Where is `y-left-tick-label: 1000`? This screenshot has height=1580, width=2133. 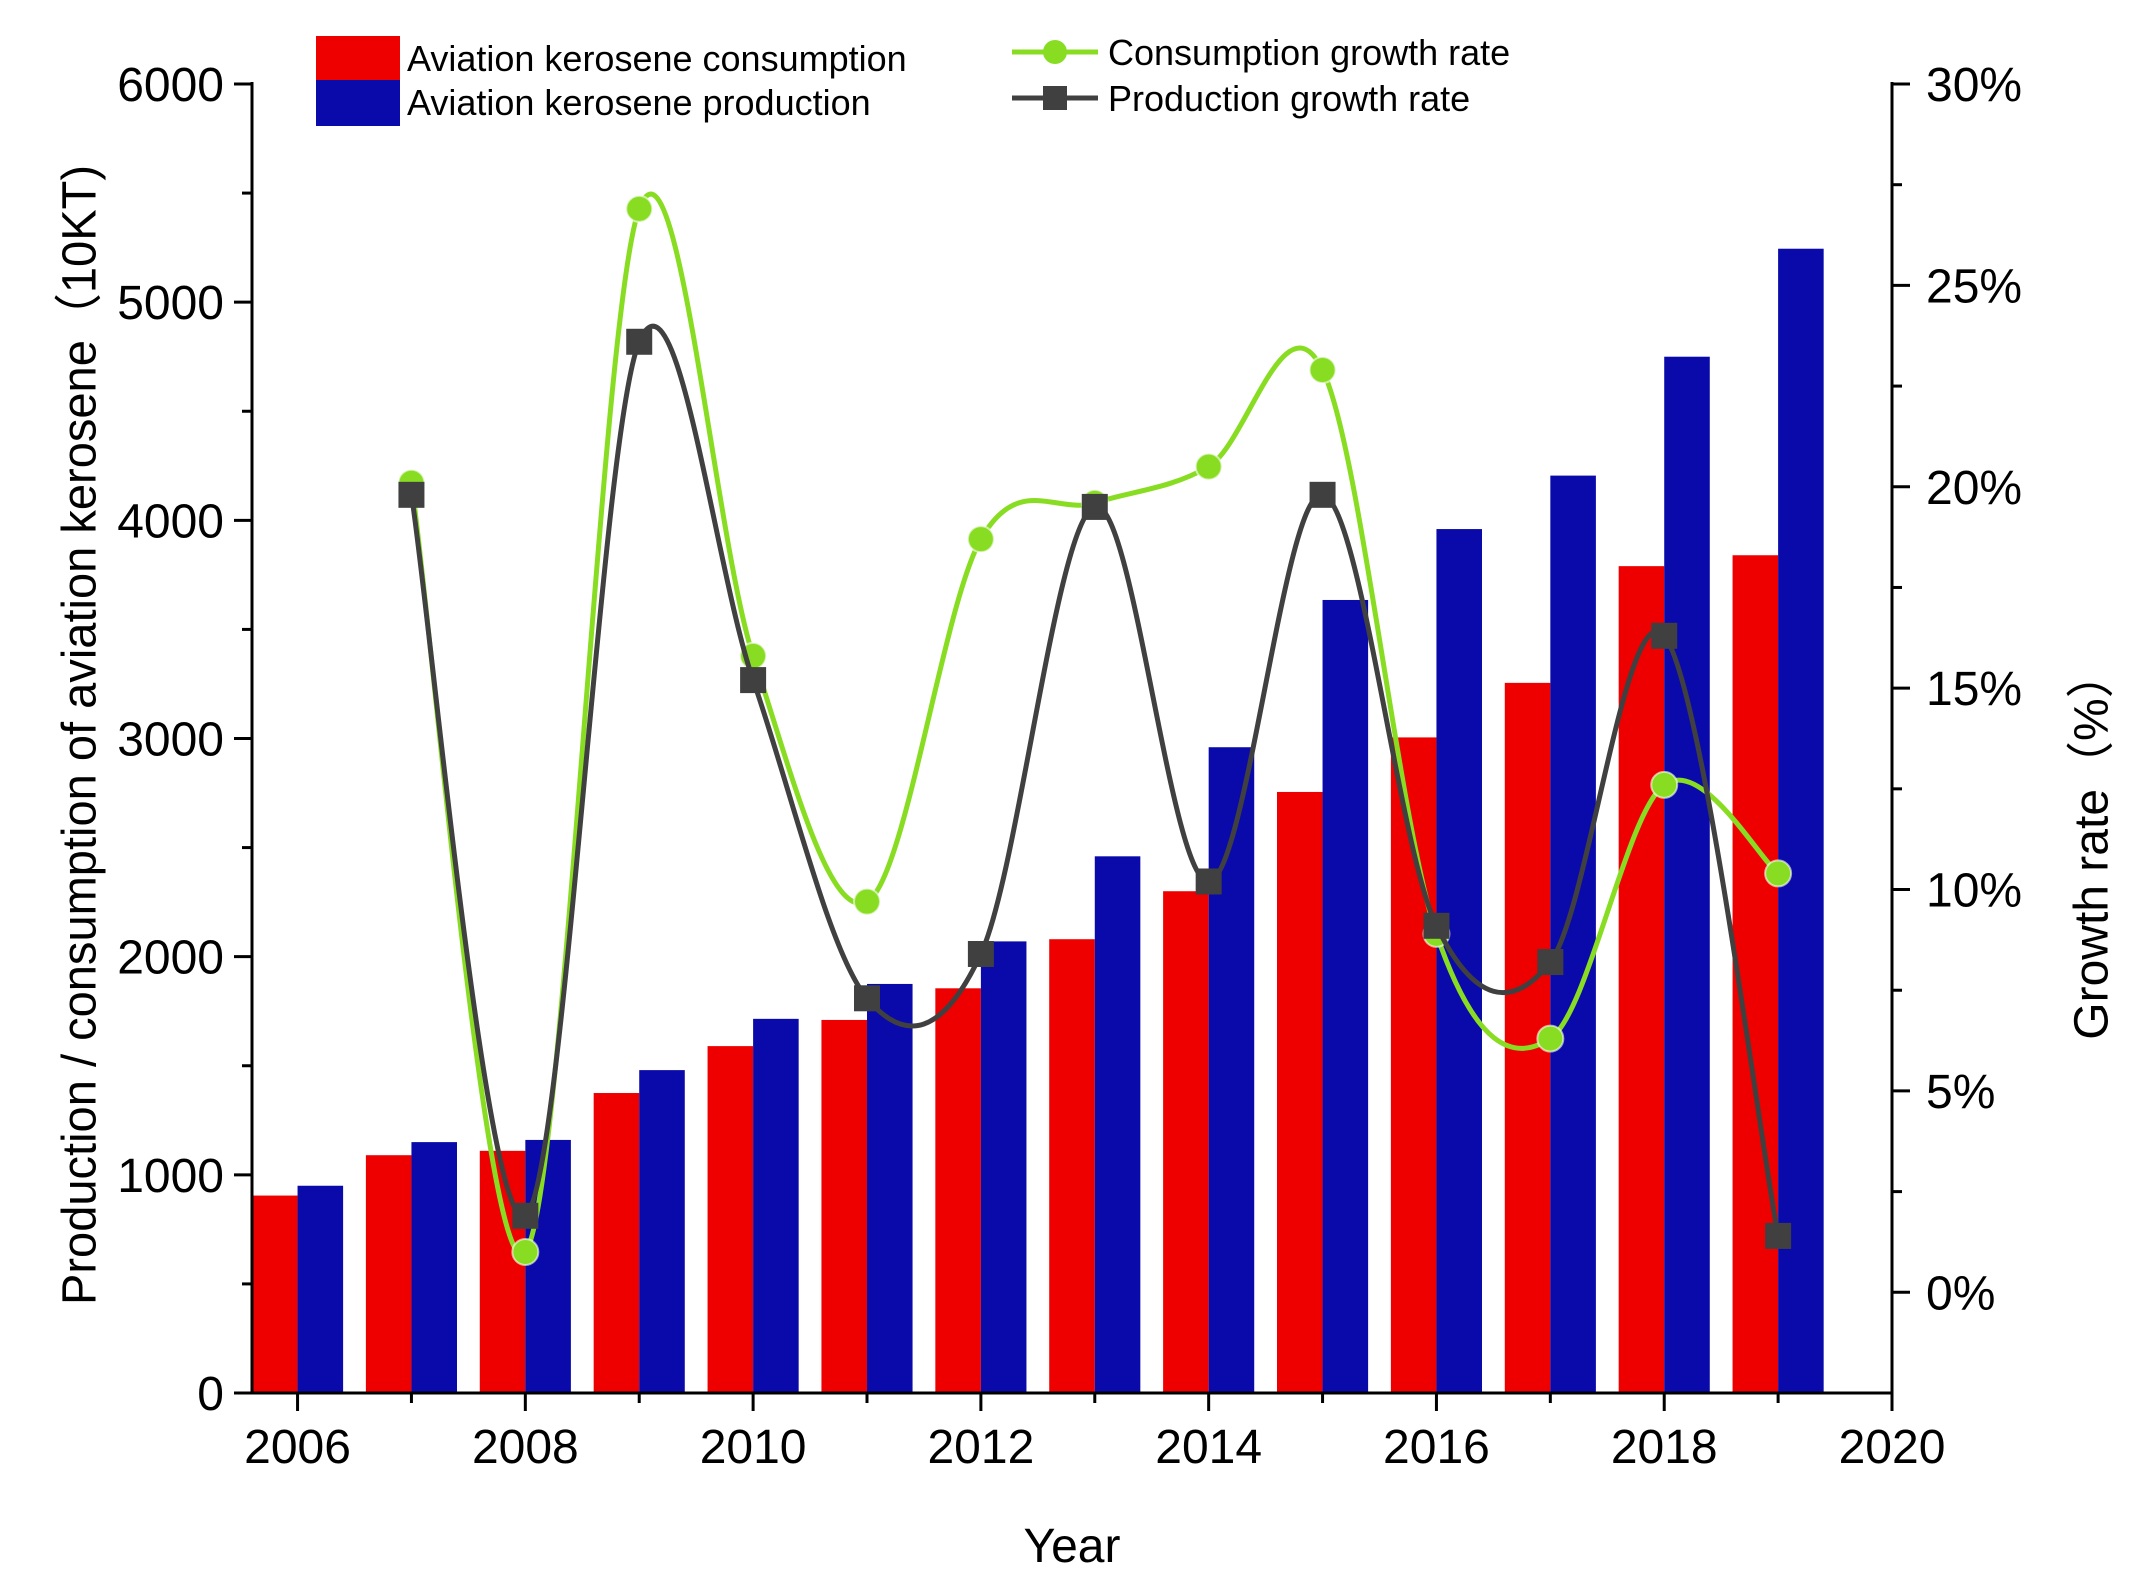 y-left-tick-label: 1000 is located at coordinates (170, 1176).